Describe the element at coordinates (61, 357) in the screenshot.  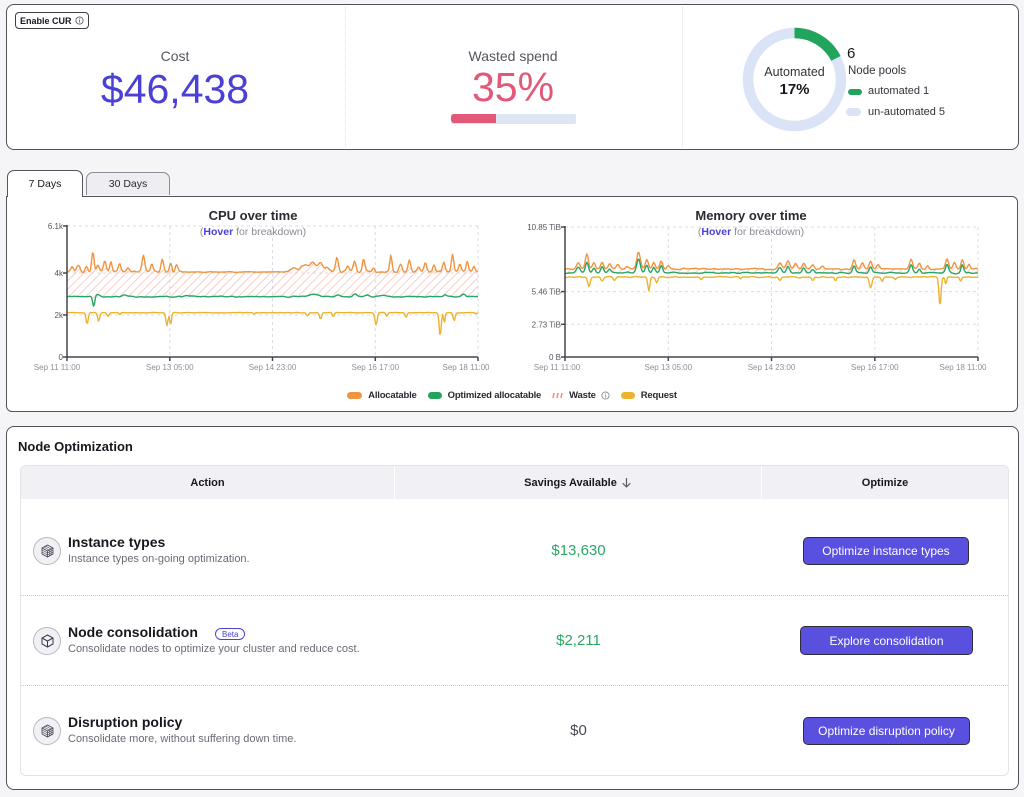
I see `svg-text: 0` at that location.